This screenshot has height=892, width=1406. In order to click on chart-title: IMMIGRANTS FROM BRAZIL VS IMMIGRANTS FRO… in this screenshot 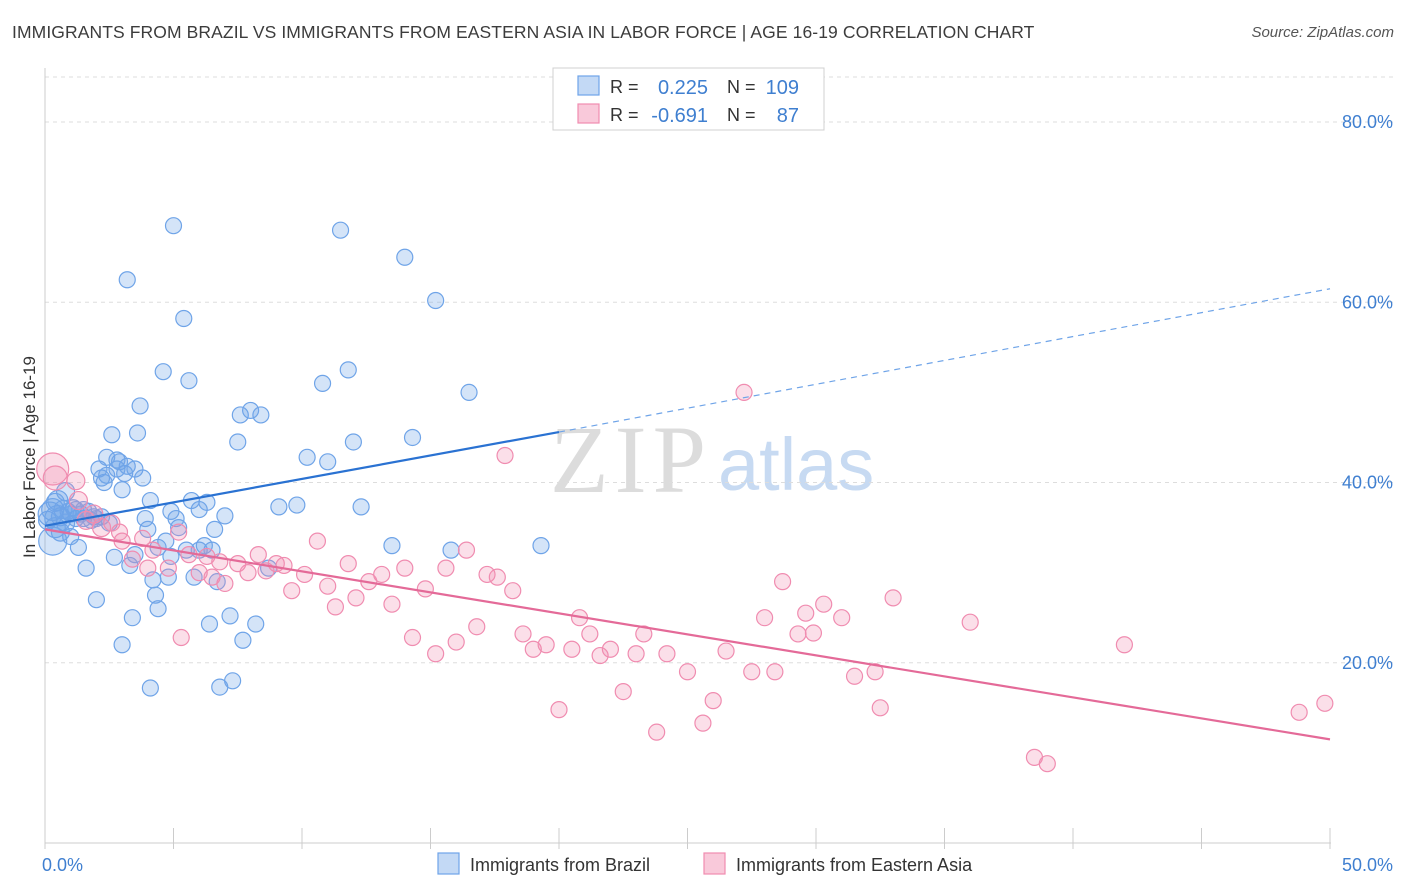, I will do `click(523, 32)`.